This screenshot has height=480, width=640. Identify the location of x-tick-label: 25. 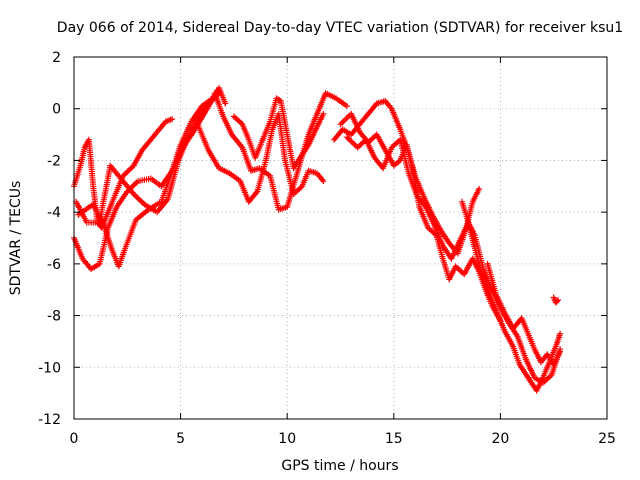
(607, 439).